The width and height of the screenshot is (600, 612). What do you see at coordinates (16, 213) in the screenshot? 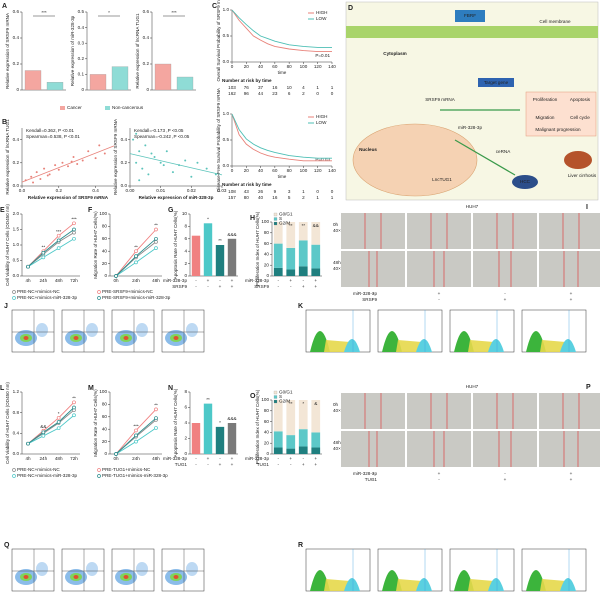
I see `y-tick-label: 2.0` at bounding box center [16, 213].